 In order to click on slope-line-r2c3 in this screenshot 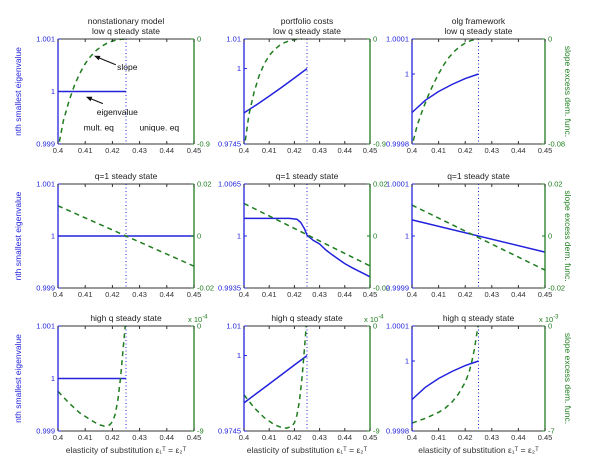, I will do `click(478, 237)`.